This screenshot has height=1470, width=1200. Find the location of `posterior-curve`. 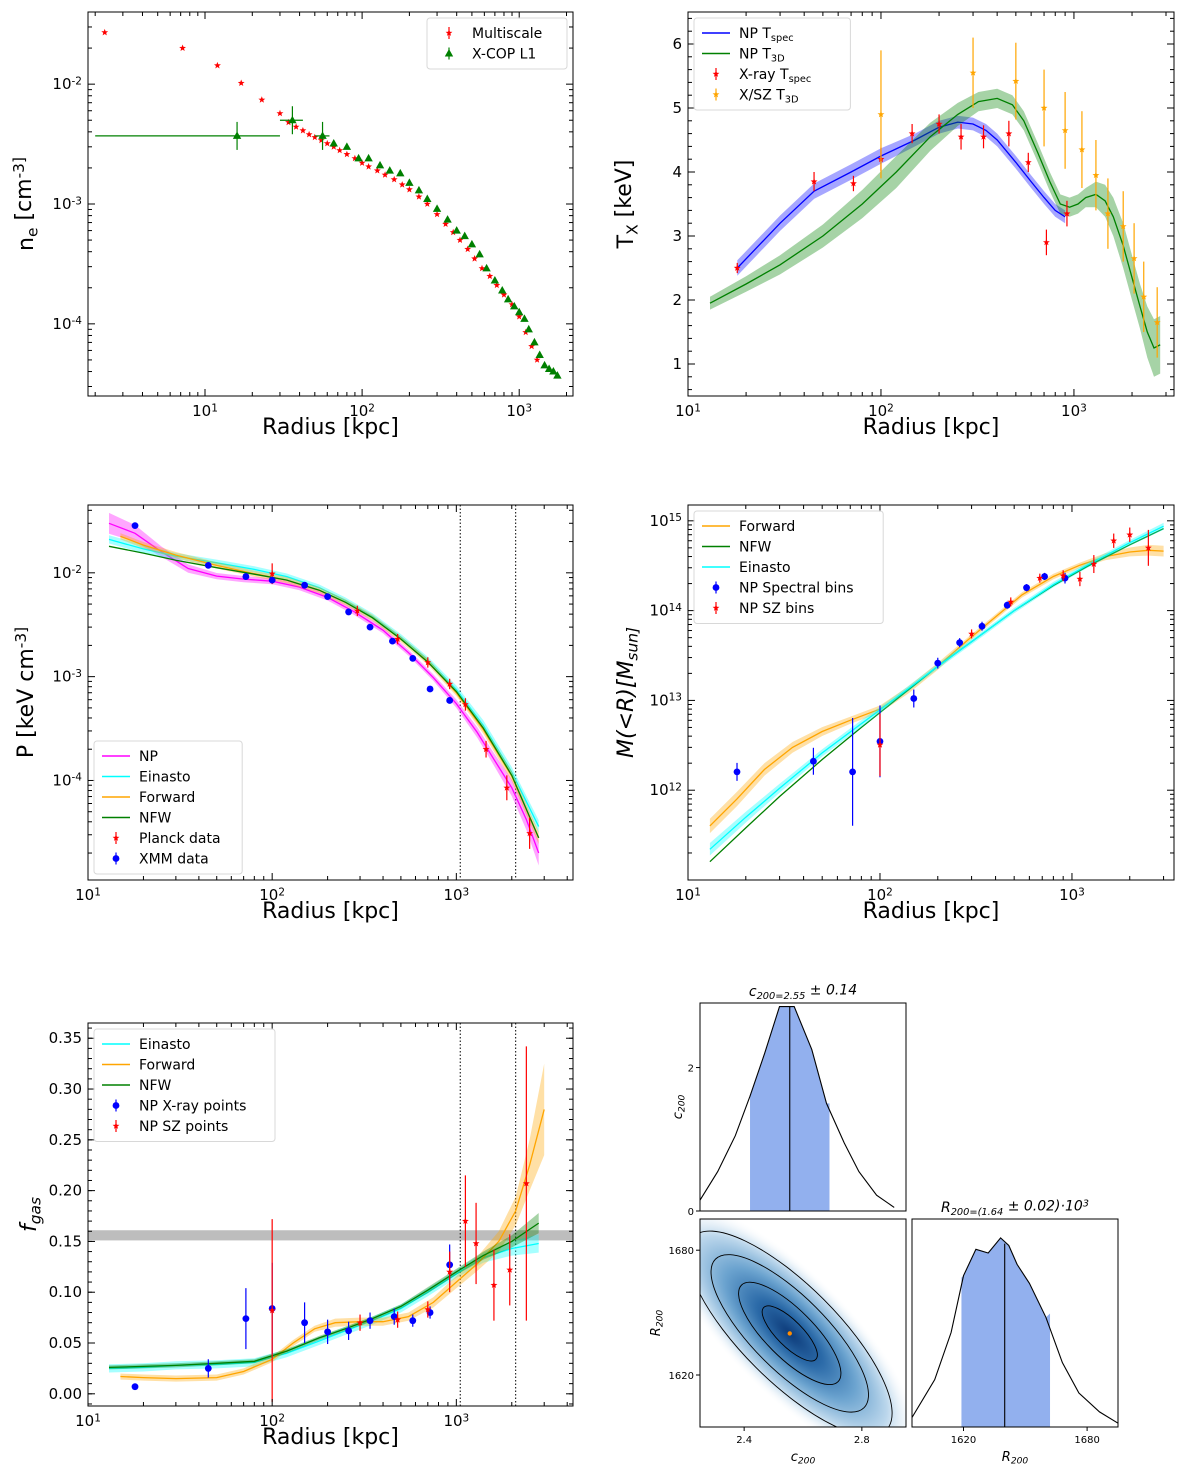

posterior-curve is located at coordinates (1015, 1330).